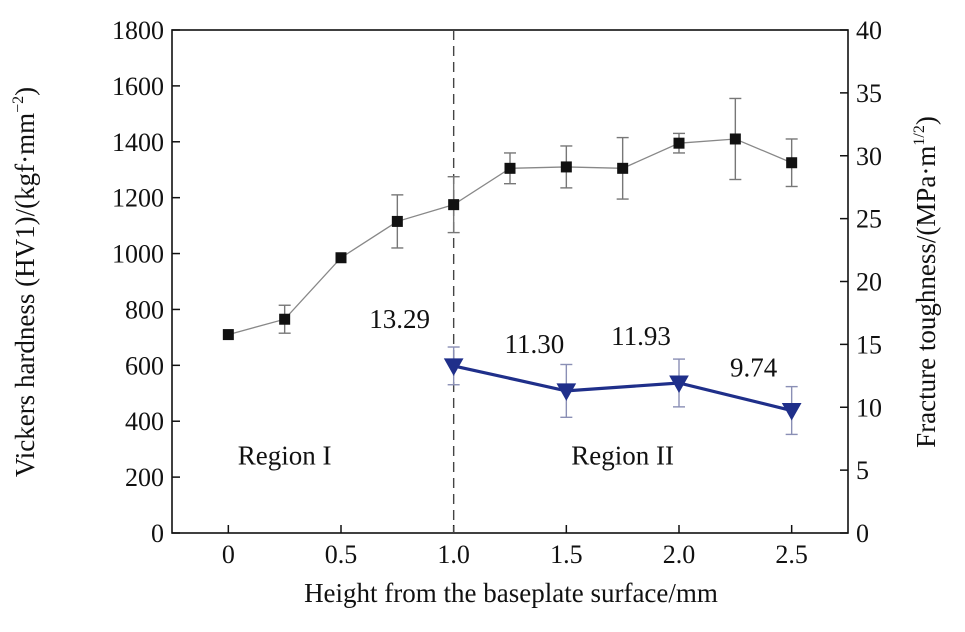  I want to click on y-right-tick-label: 35, so click(869, 93).